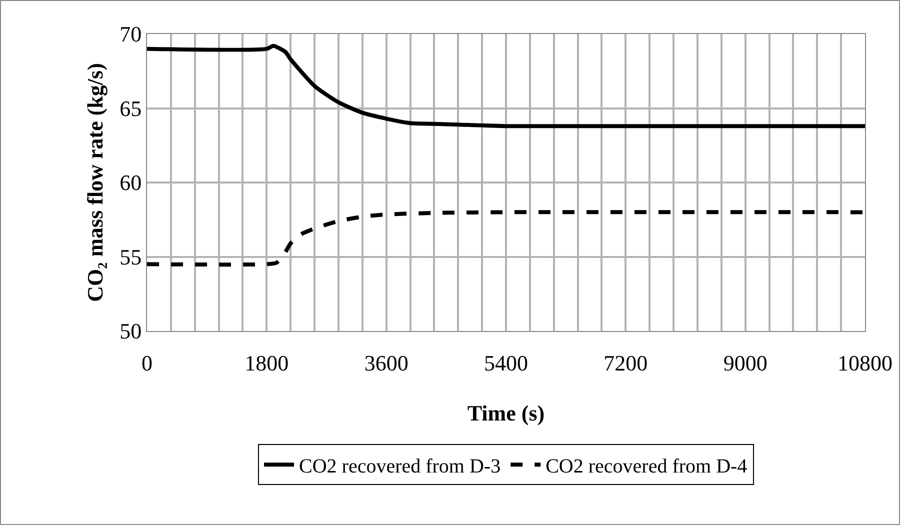 This screenshot has width=904, height=529. I want to click on x-tick-label: 9000, so click(745, 363).